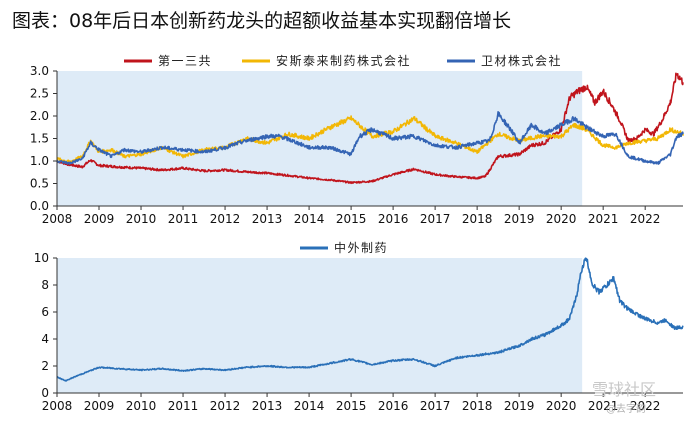  What do you see at coordinates (57, 406) in the screenshot?
I see `x-tick-label-1-0: 2008` at bounding box center [57, 406].